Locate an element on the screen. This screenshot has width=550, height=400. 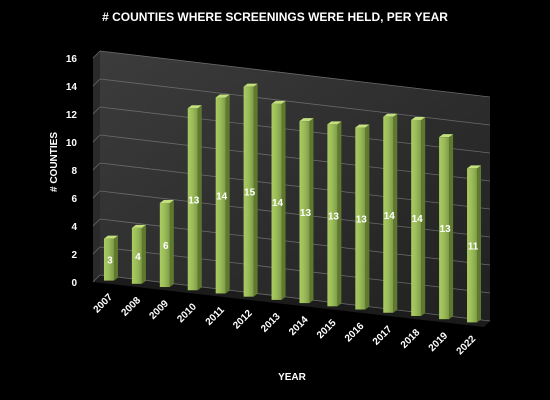
x-tick-label: 2022 is located at coordinates (467, 345).